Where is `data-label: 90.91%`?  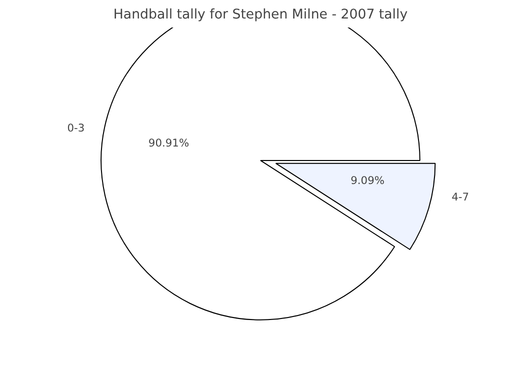 data-label: 90.91% is located at coordinates (169, 143).